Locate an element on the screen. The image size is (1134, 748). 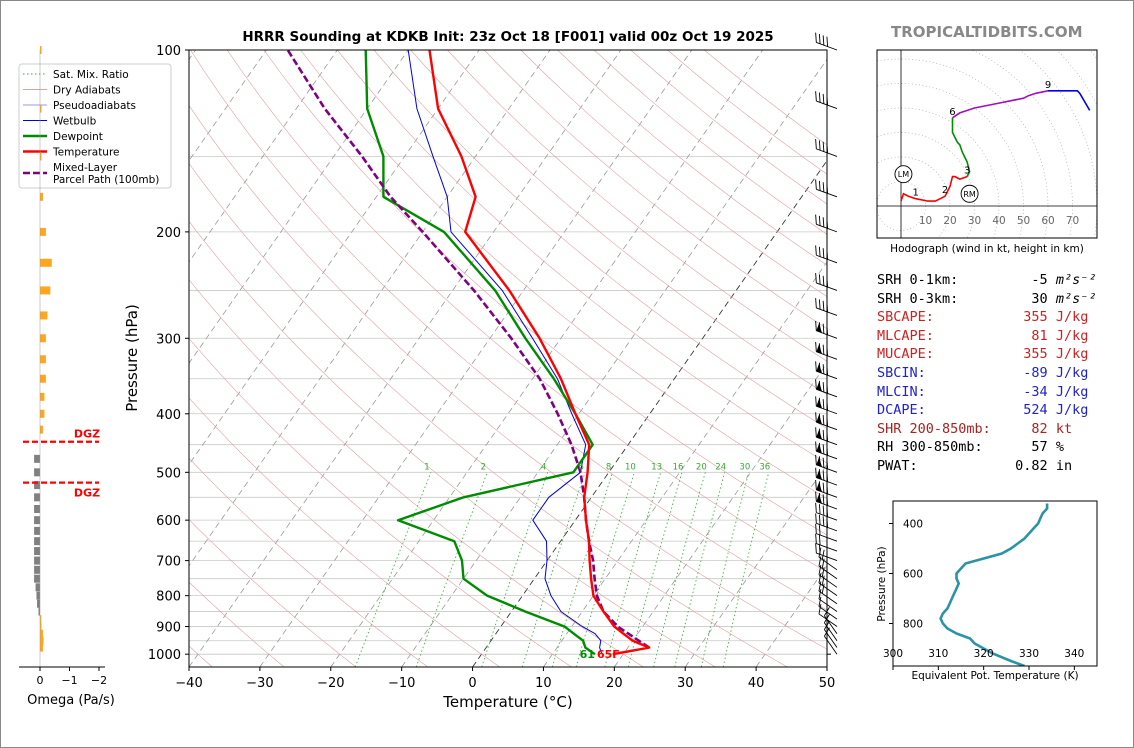
thetae-x-tick-label: 320 is located at coordinates (984, 654).